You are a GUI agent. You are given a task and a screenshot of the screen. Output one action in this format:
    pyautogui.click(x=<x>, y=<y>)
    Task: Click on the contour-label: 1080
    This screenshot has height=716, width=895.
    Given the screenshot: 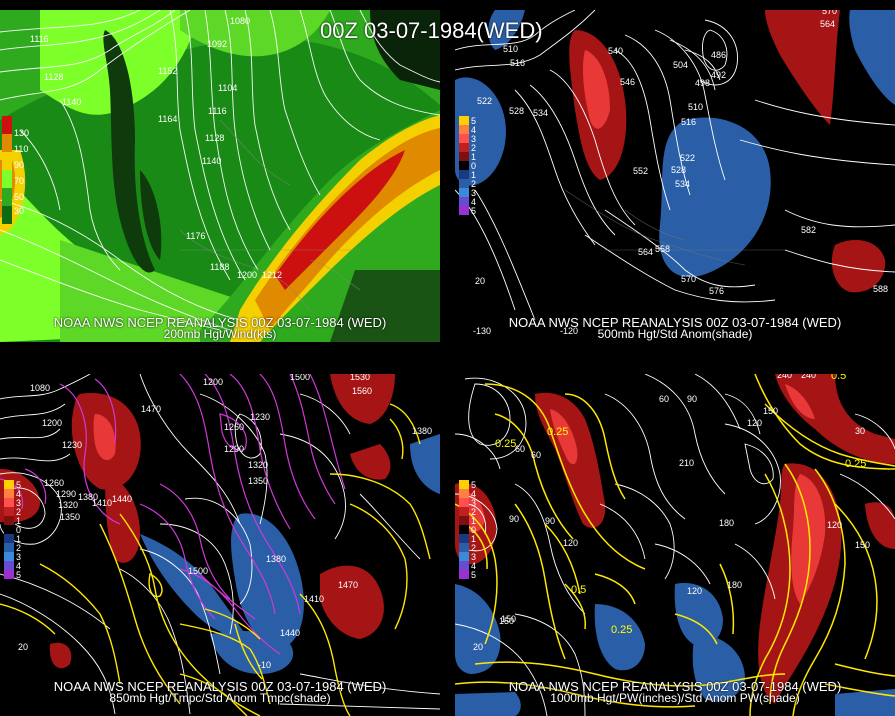 What is the action you would take?
    pyautogui.click(x=40, y=388)
    